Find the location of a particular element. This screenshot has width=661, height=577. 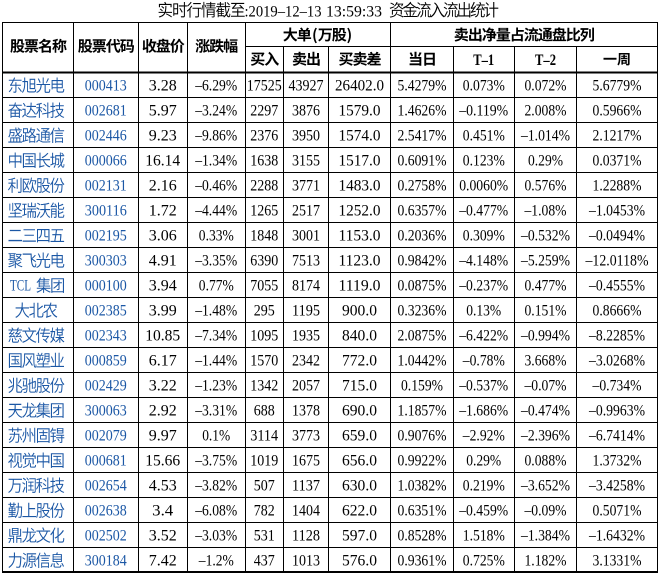

svg-text: 16.14 is located at coordinates (162, 161).